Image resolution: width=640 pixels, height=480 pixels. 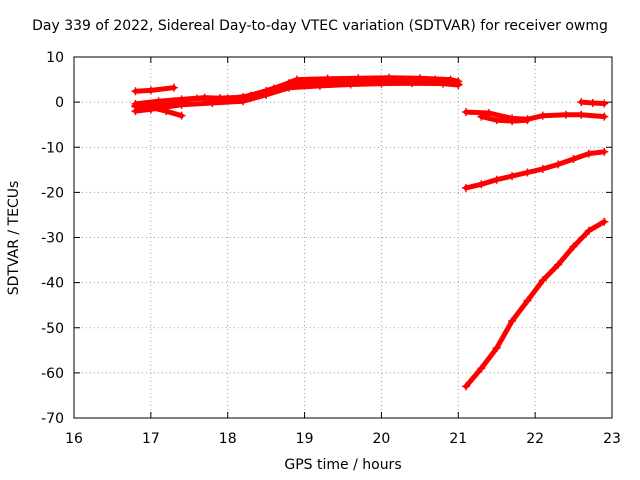 I want to click on x-tick-label: 23, so click(x=612, y=439).